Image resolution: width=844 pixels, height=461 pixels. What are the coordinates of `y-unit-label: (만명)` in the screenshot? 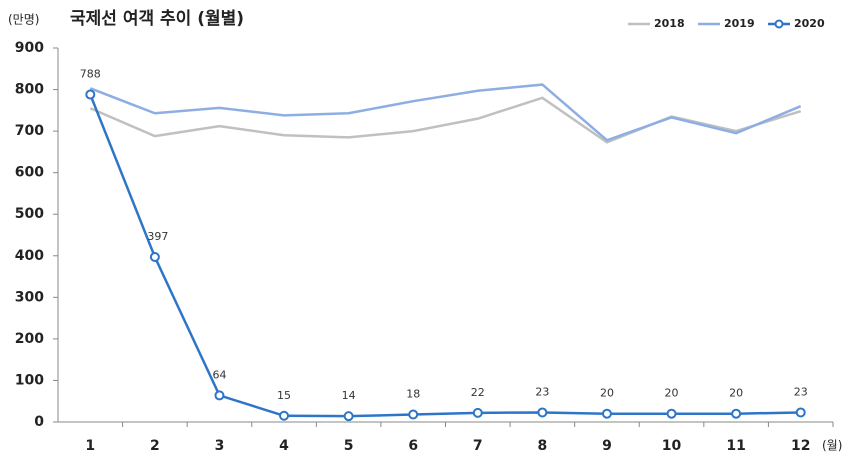 It's located at (23, 20).